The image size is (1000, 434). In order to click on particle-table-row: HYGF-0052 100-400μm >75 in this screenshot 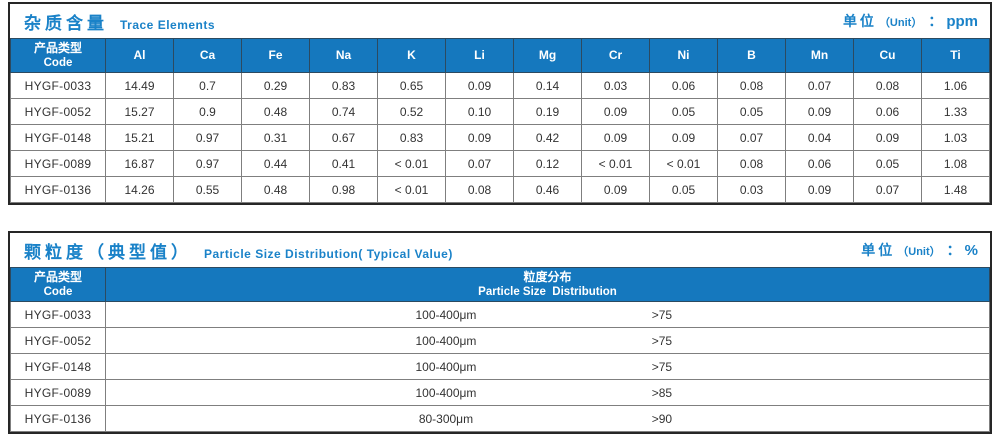, I will do `click(500, 340)`.